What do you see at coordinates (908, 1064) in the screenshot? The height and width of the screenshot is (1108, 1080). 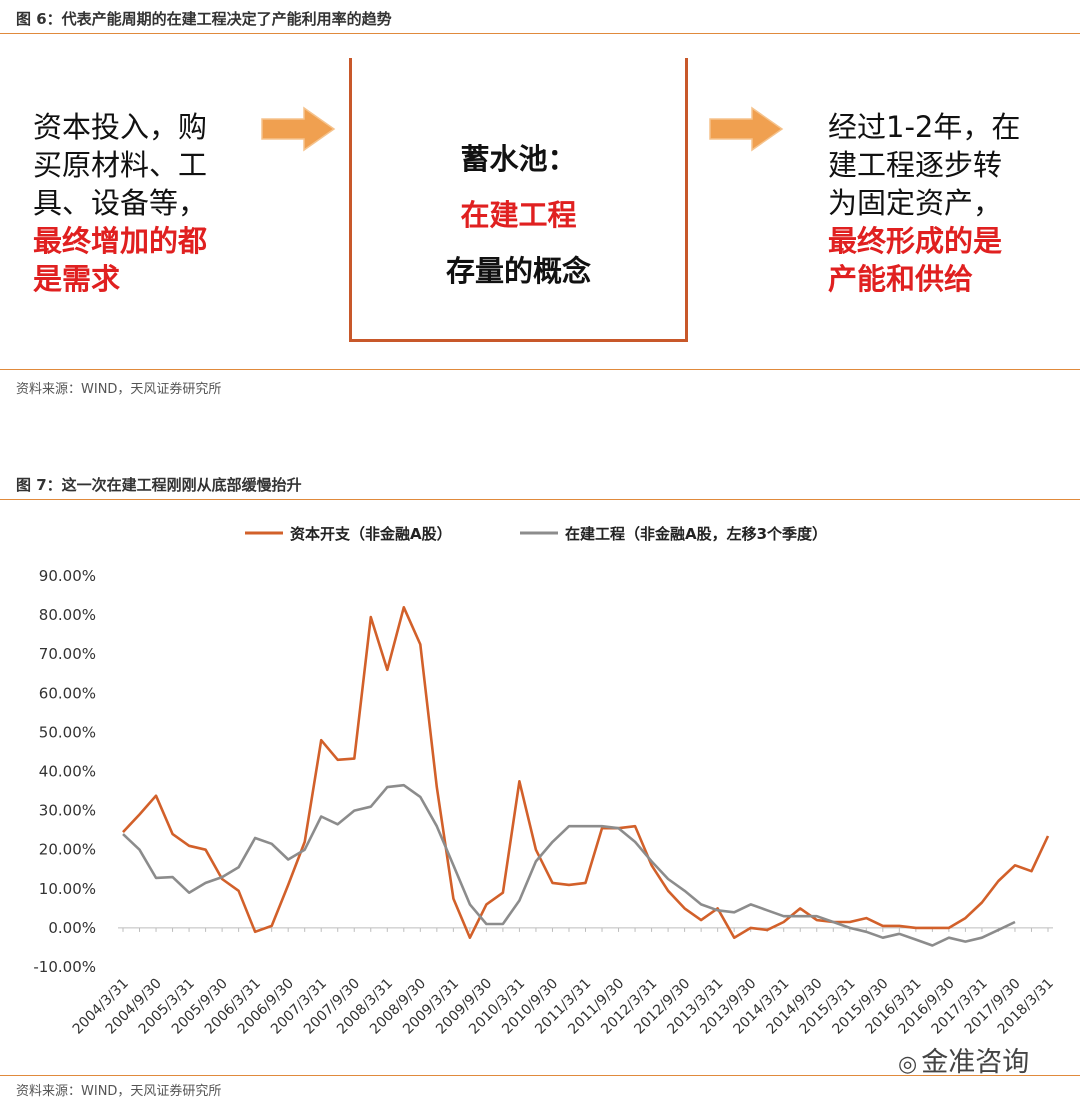 I see `wechat-icon: ◎` at bounding box center [908, 1064].